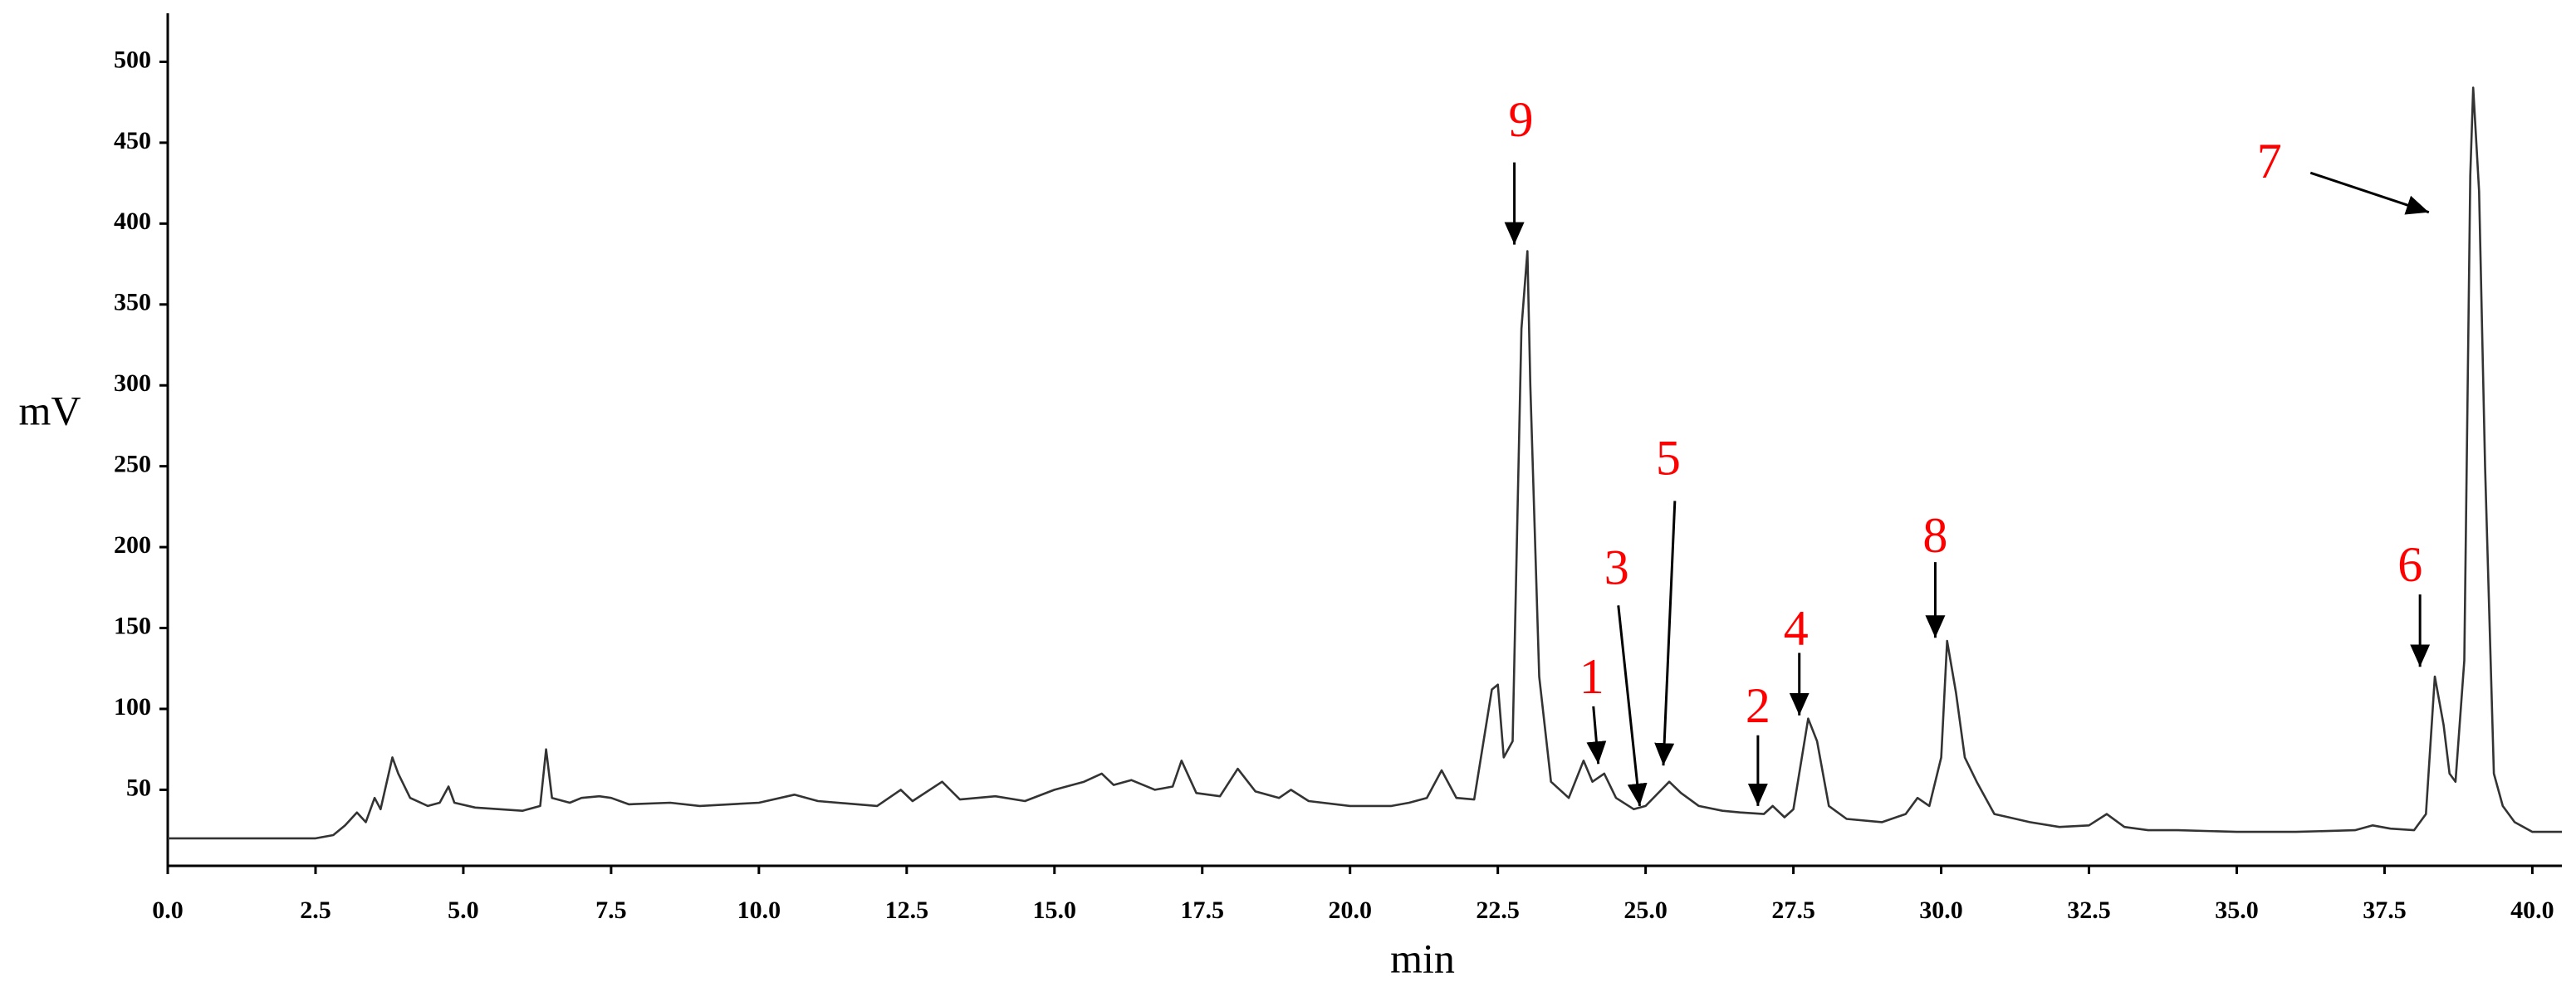 The width and height of the screenshot is (2576, 992). Describe the element at coordinates (2089, 910) in the screenshot. I see `x-tick-label: 32.5` at that location.